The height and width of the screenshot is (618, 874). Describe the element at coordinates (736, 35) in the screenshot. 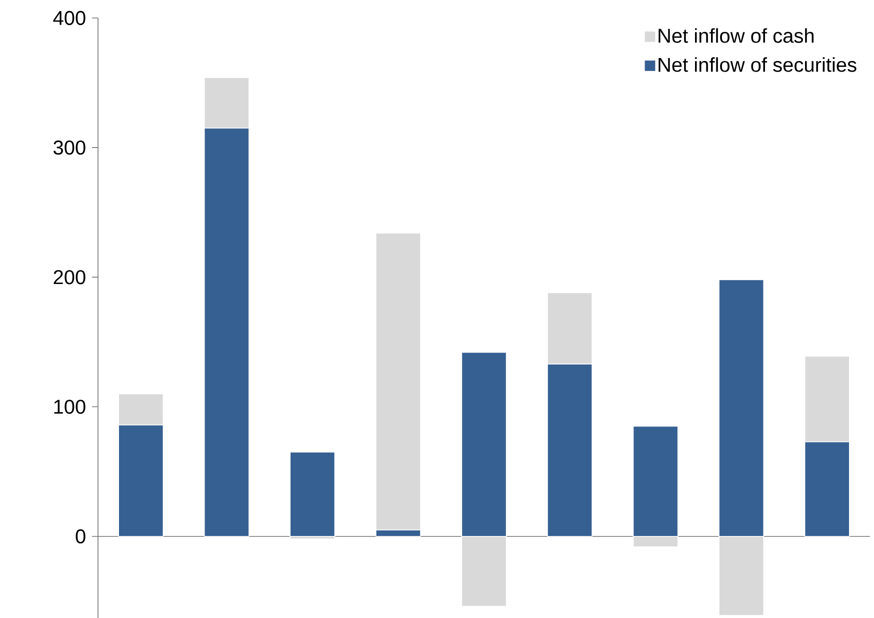

I see `legend-label: Net inflow of cash` at that location.